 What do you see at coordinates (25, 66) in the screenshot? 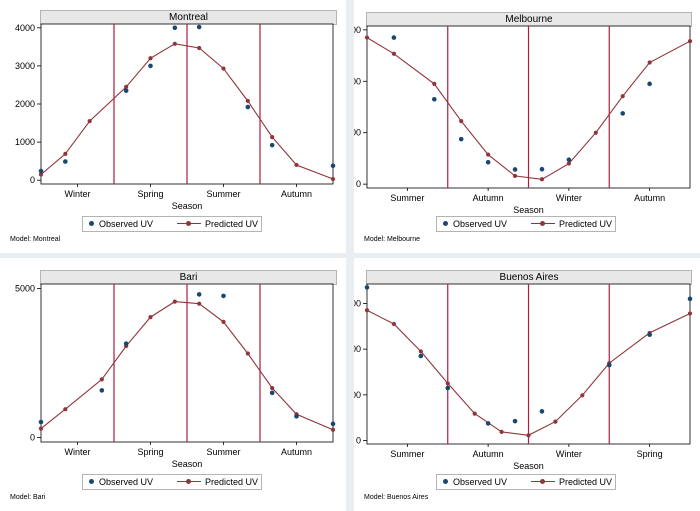
I see `y-tick-label: 3000` at bounding box center [25, 66].